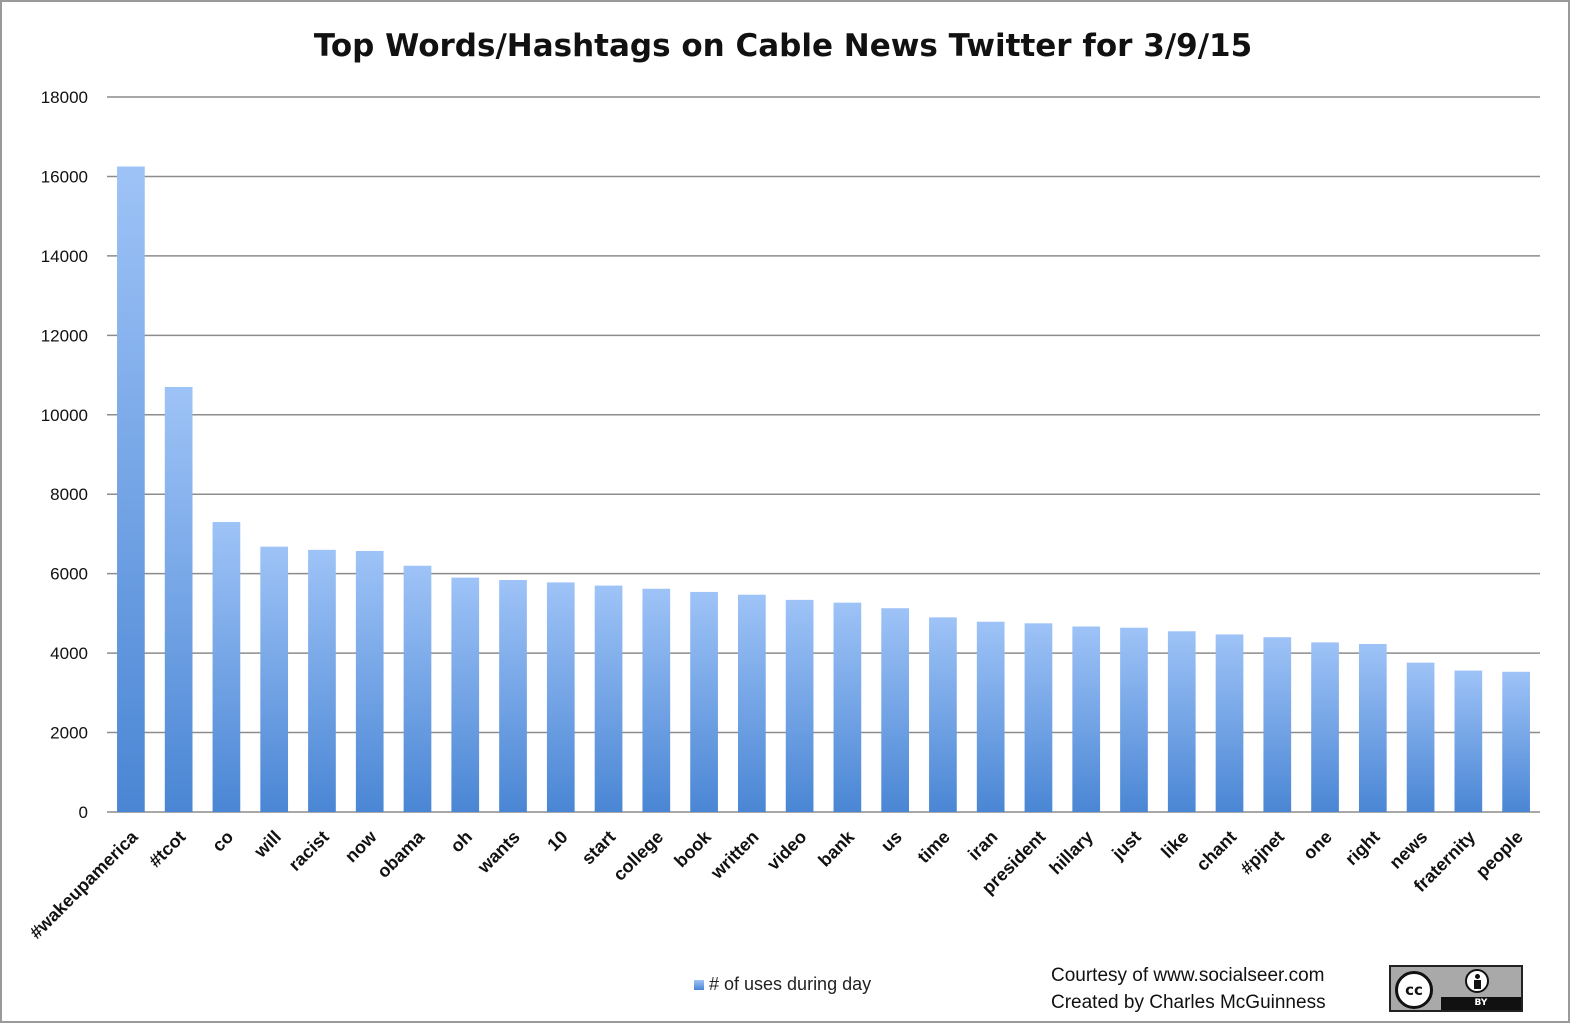 Image resolution: width=1570 pixels, height=1023 pixels. I want to click on x-tick-label: like, so click(1174, 844).